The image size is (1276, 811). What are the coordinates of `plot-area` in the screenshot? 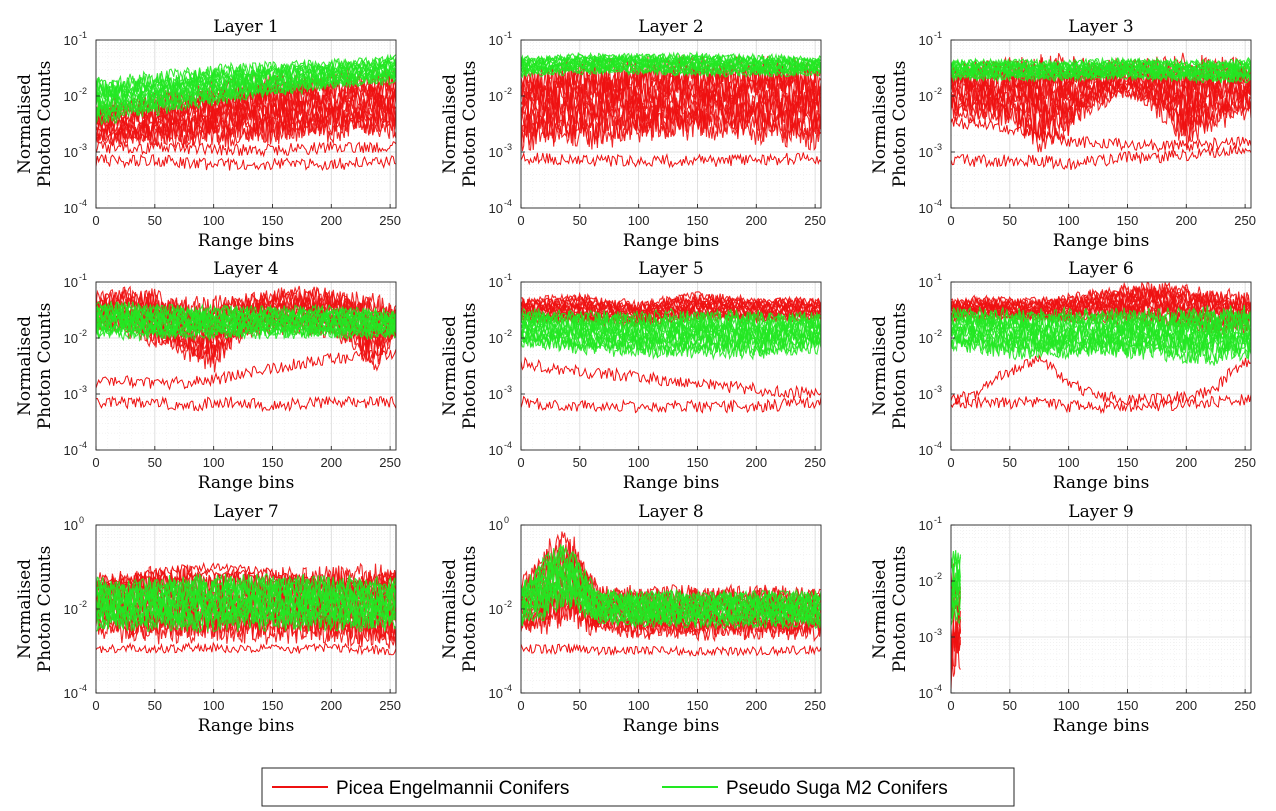 It's located at (1101, 609).